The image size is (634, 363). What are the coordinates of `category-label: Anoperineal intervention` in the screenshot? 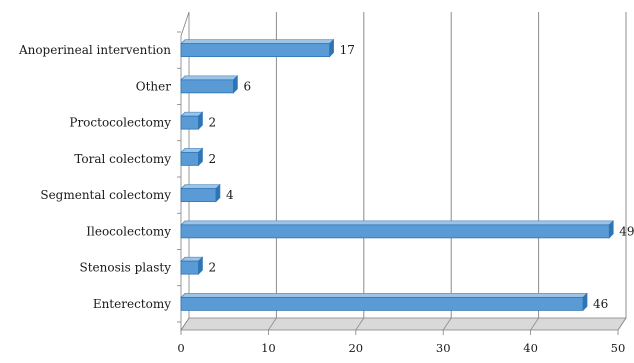 It's located at (94, 50).